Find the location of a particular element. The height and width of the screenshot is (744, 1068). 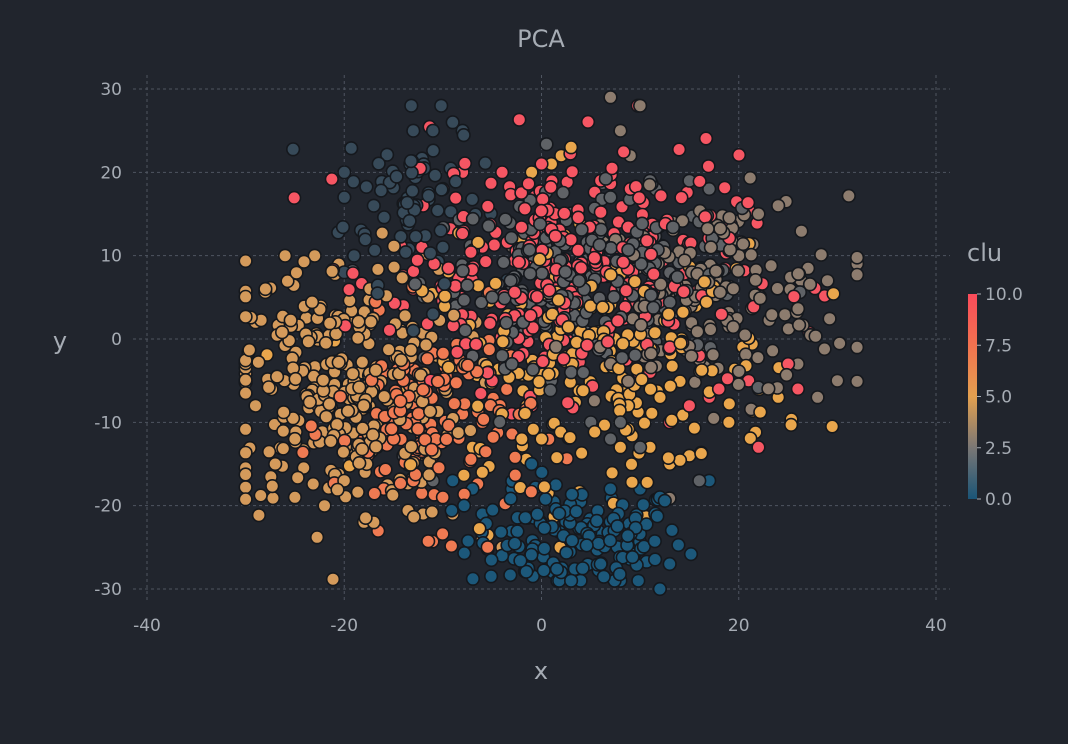

colorbar: clu 10.0 7.5 5.0 2.5 0.0 is located at coordinates (995, 374).